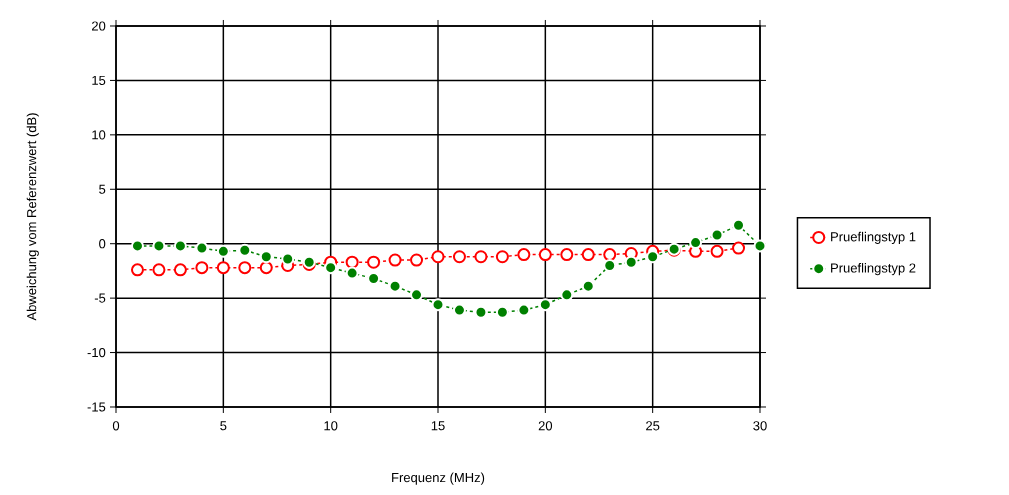 This screenshot has height=495, width=1009. What do you see at coordinates (873, 269) in the screenshot?
I see `legend-label: Prueflingstyp 2` at bounding box center [873, 269].